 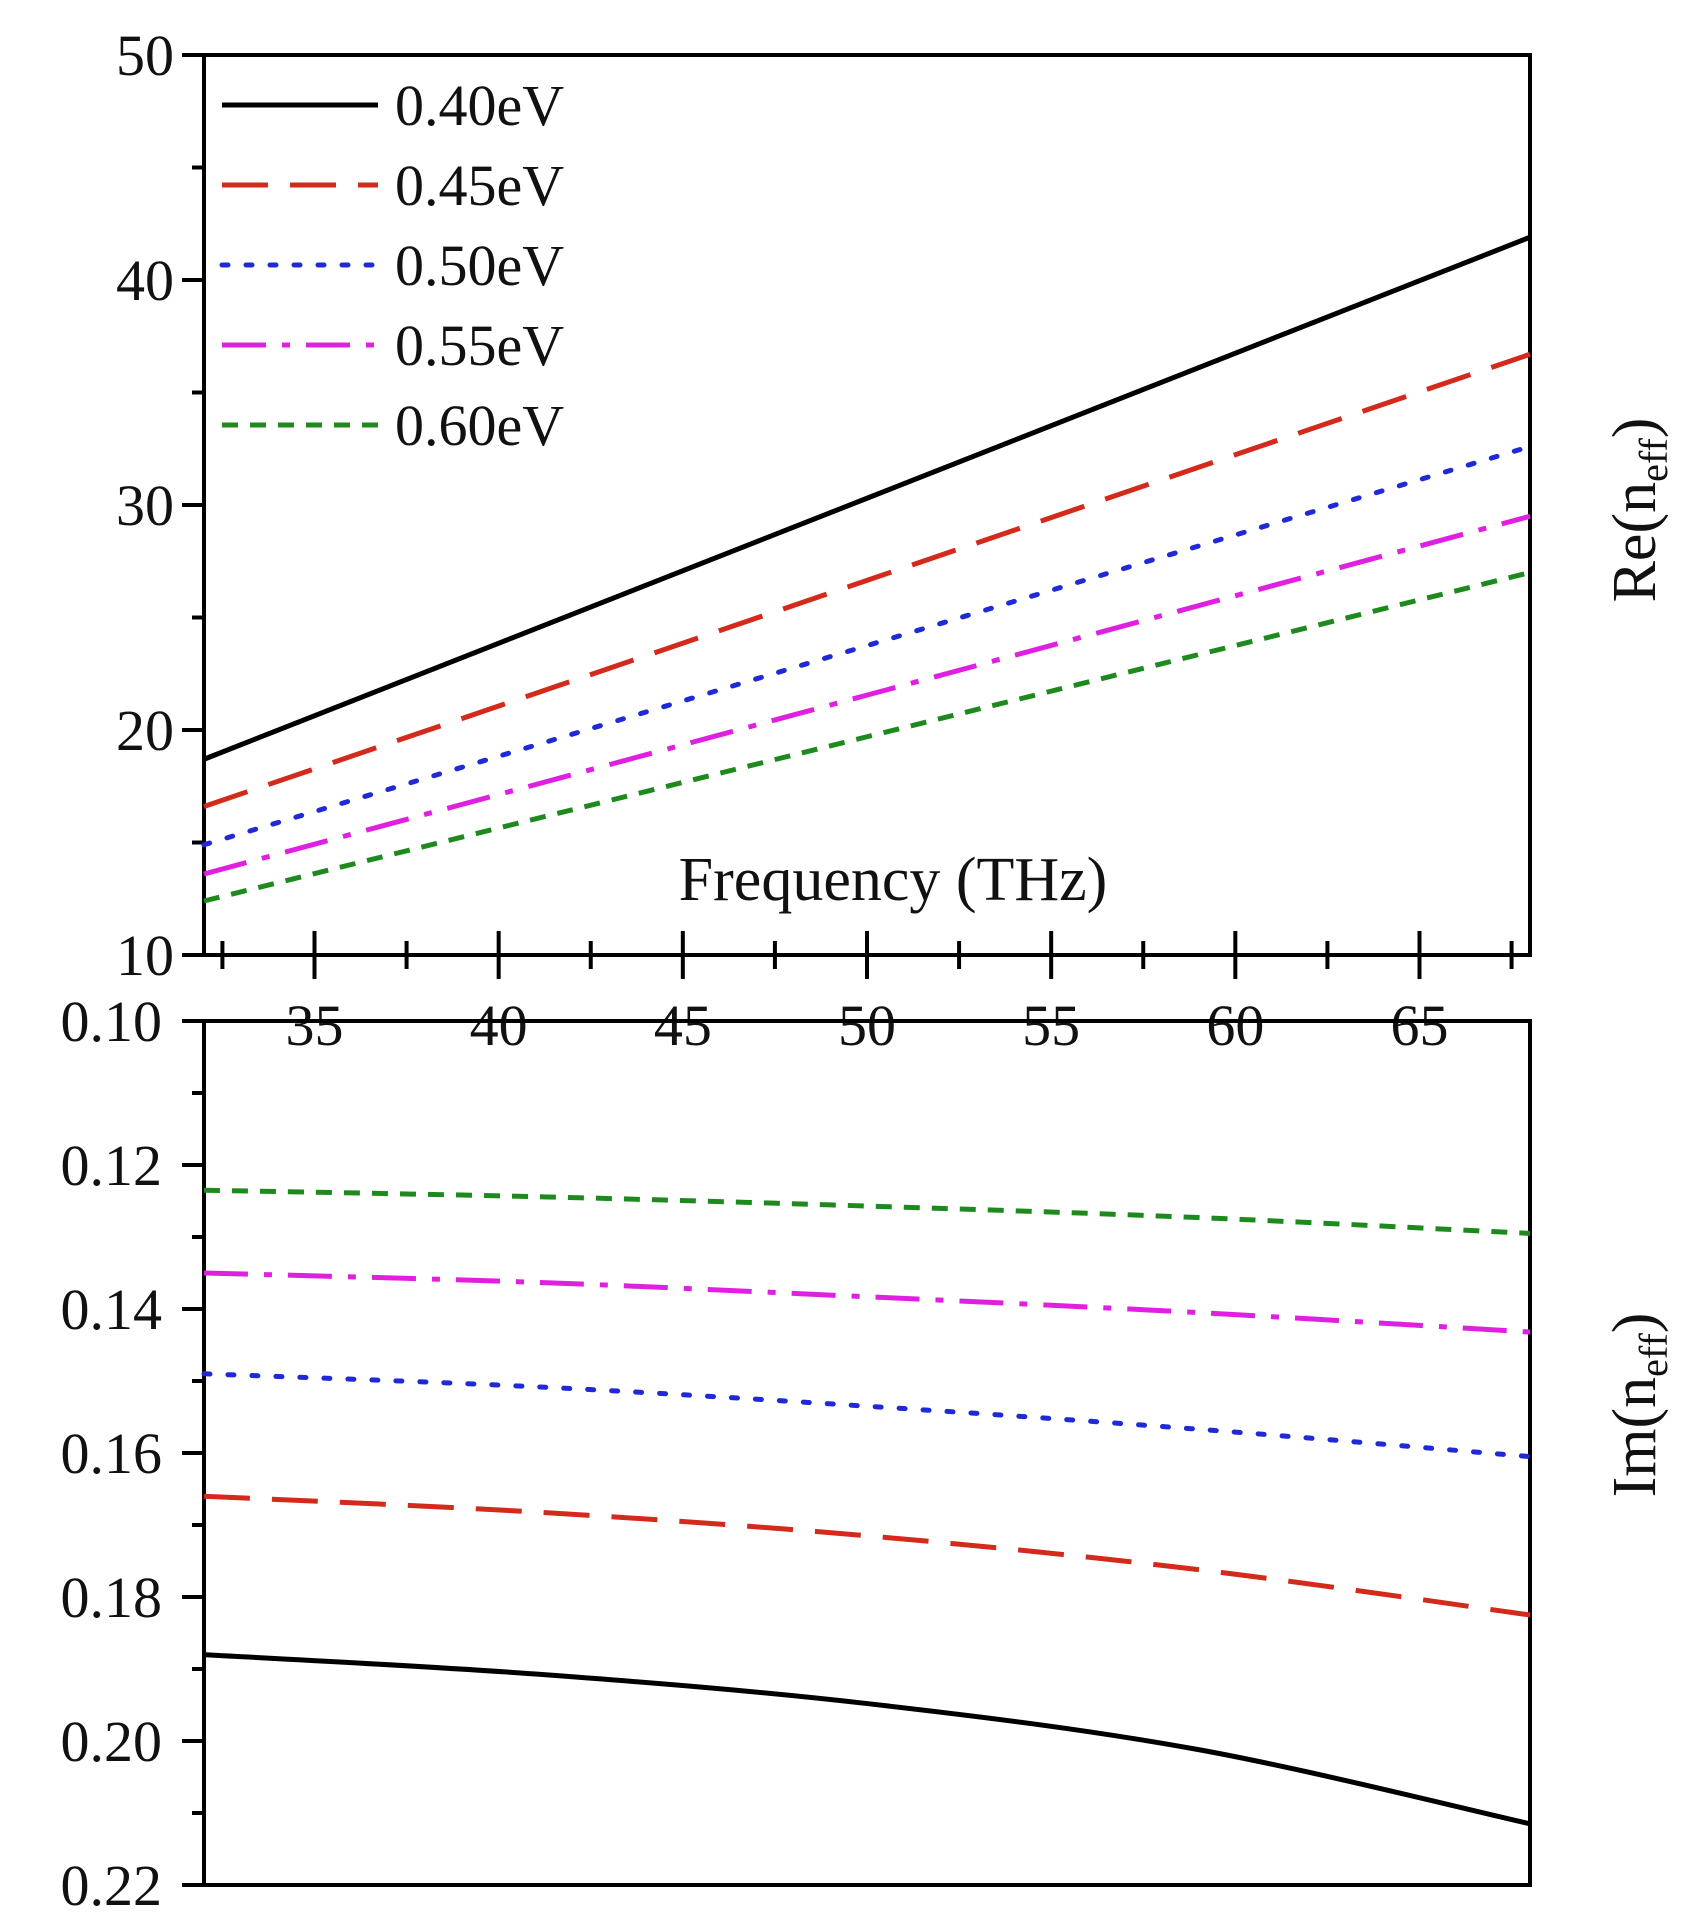 I want to click on re-neff-y-axis-title: Re(neff), so click(x=1638, y=510).